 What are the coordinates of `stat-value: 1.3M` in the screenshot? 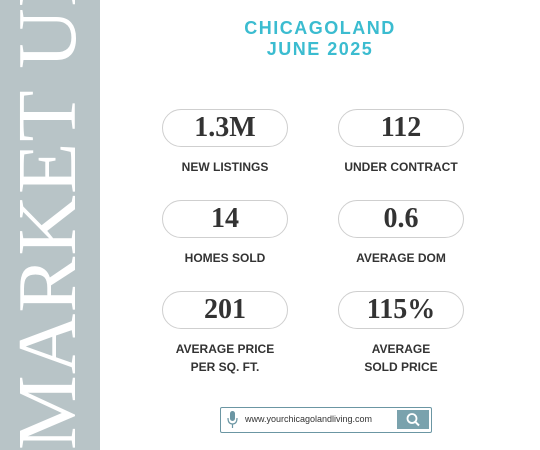 It's located at (225, 128).